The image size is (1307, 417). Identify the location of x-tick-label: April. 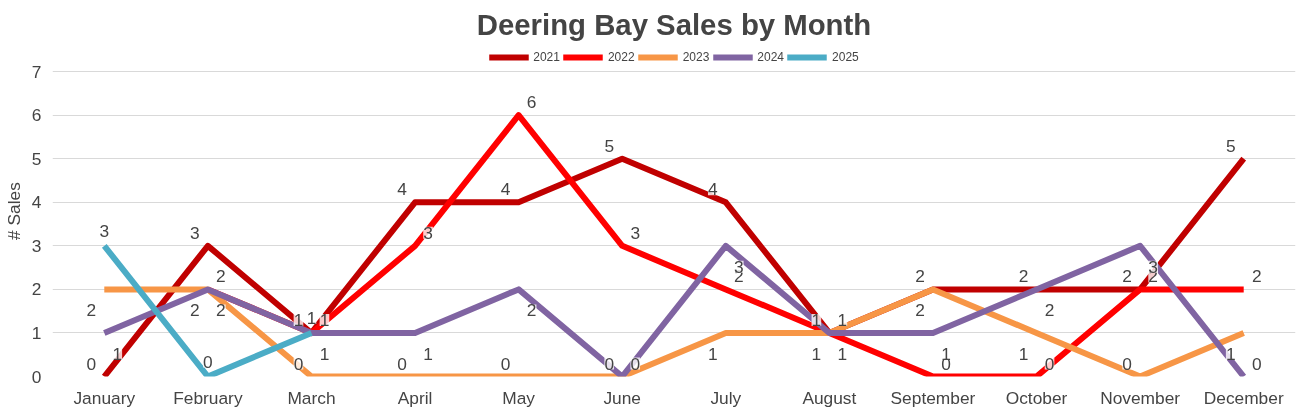
(415, 397).